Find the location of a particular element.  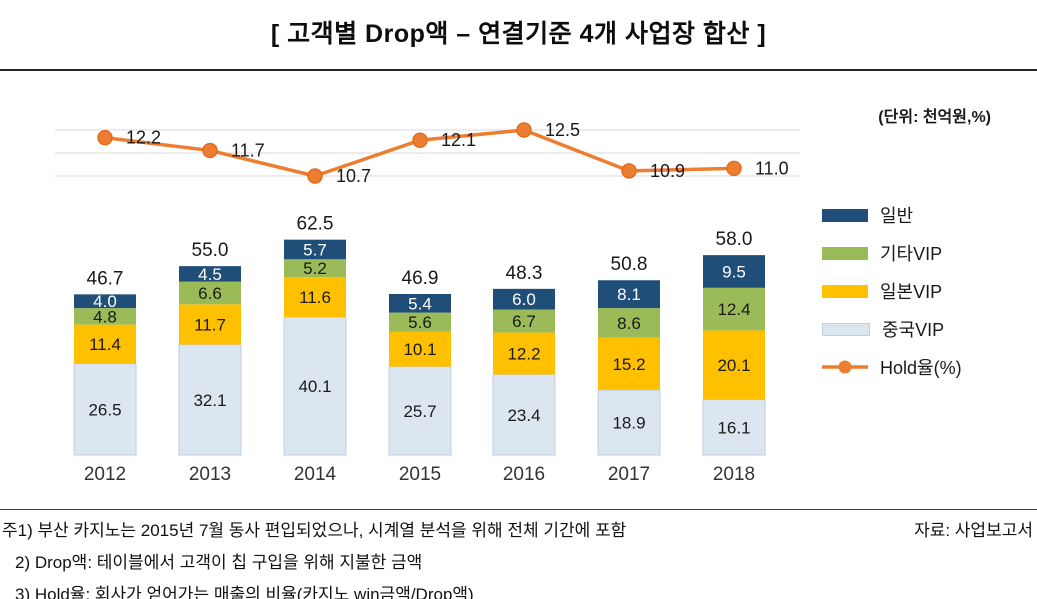

total-value-label: 58.0 is located at coordinates (734, 239).